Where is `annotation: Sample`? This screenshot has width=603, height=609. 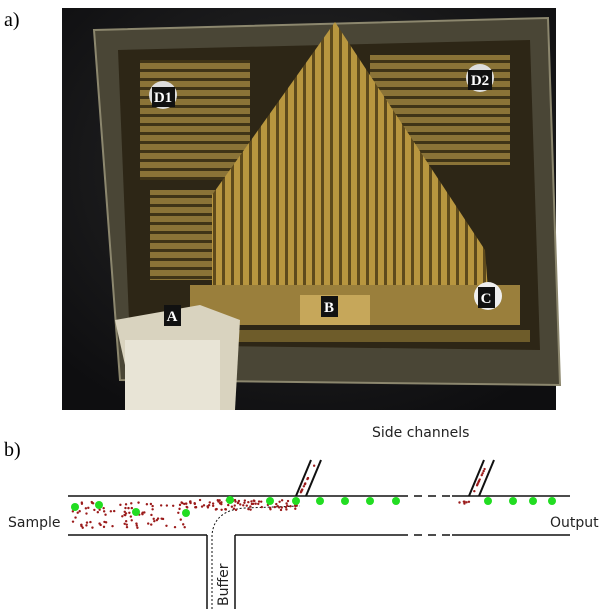 annotation: Sample is located at coordinates (34, 523).